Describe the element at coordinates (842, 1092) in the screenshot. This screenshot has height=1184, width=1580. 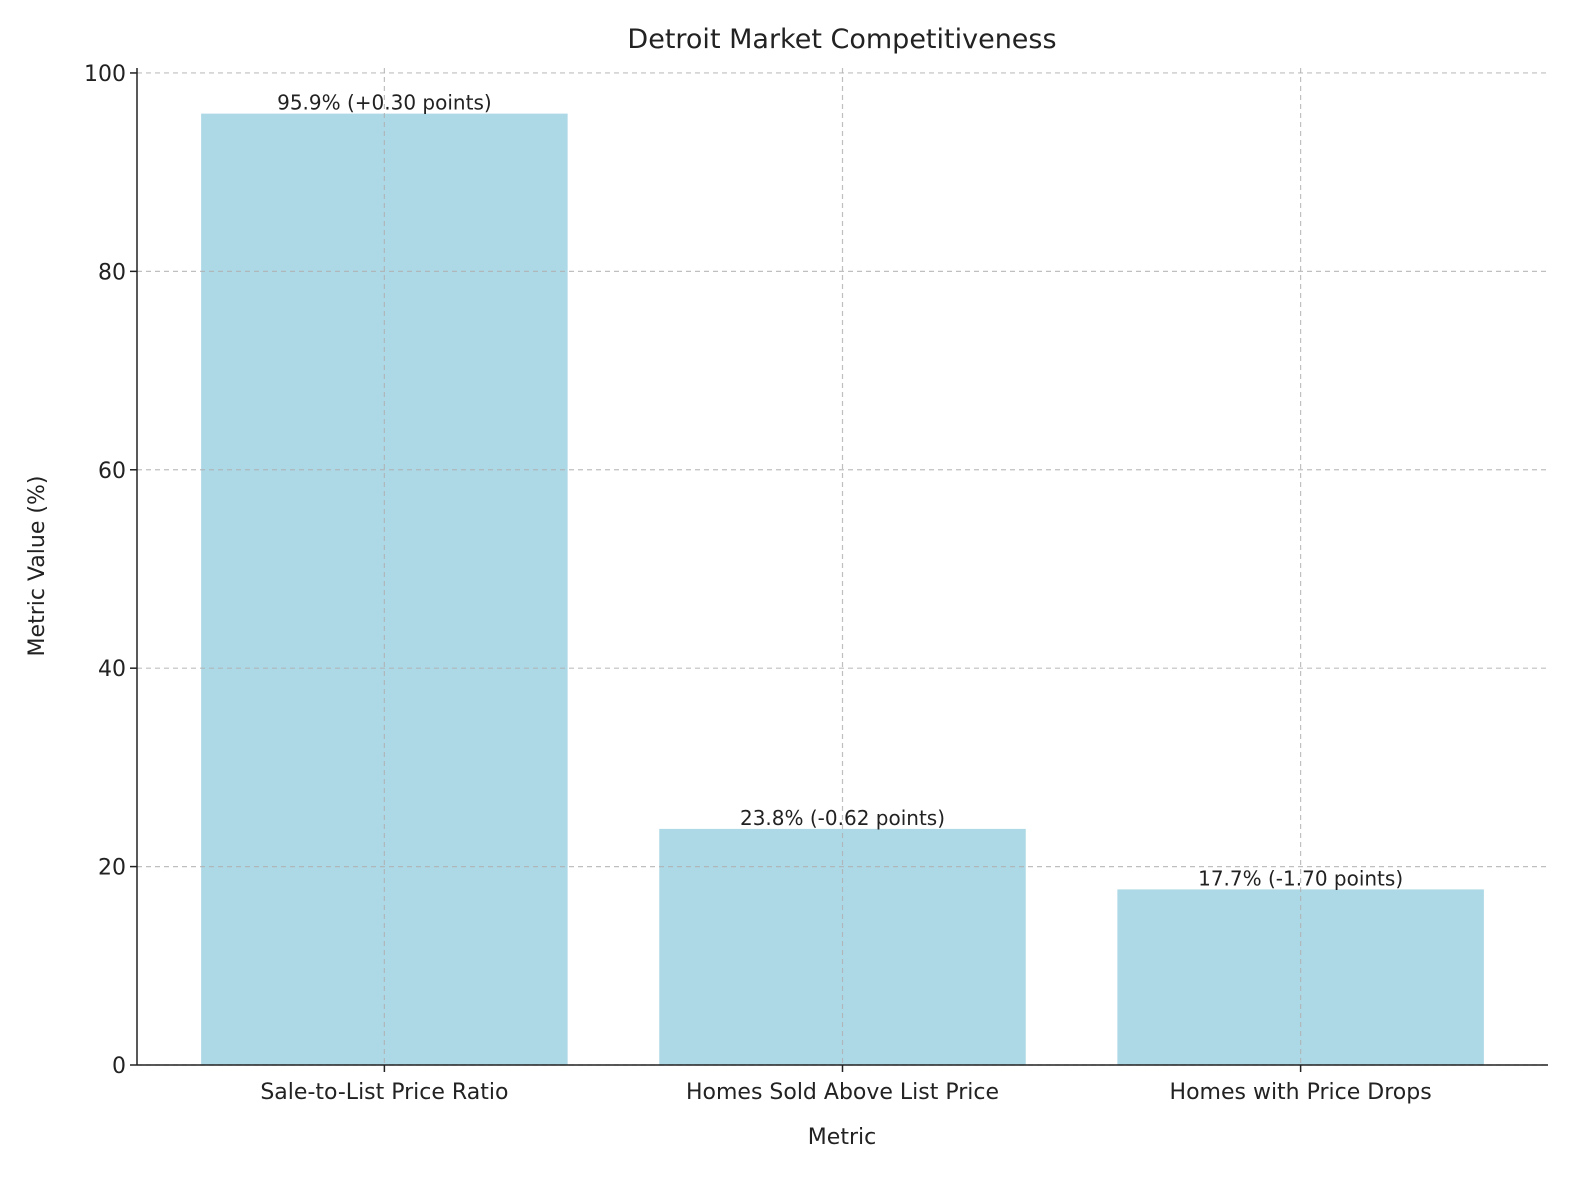
I see `x-tick-label: Homes Sold Above List Price` at that location.